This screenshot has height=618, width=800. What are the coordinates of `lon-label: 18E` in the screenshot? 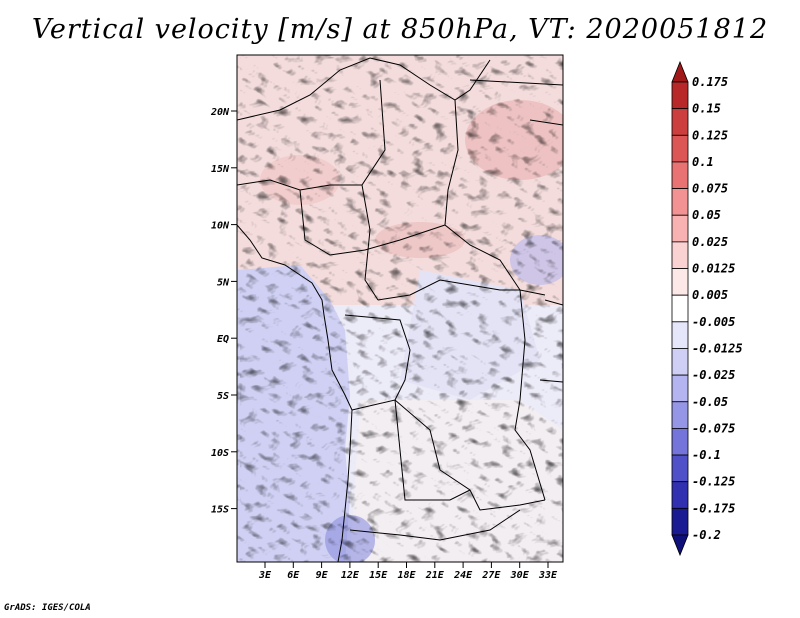 It's located at (406, 575).